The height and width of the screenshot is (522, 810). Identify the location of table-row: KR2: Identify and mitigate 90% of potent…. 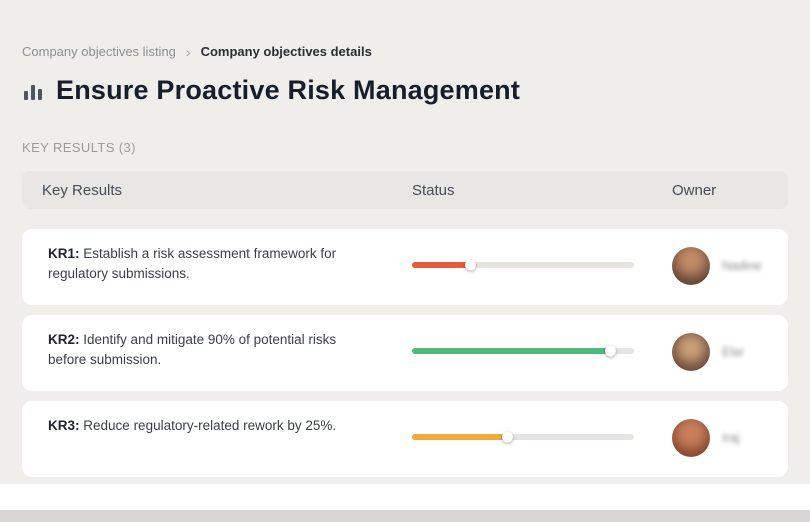
(405, 353).